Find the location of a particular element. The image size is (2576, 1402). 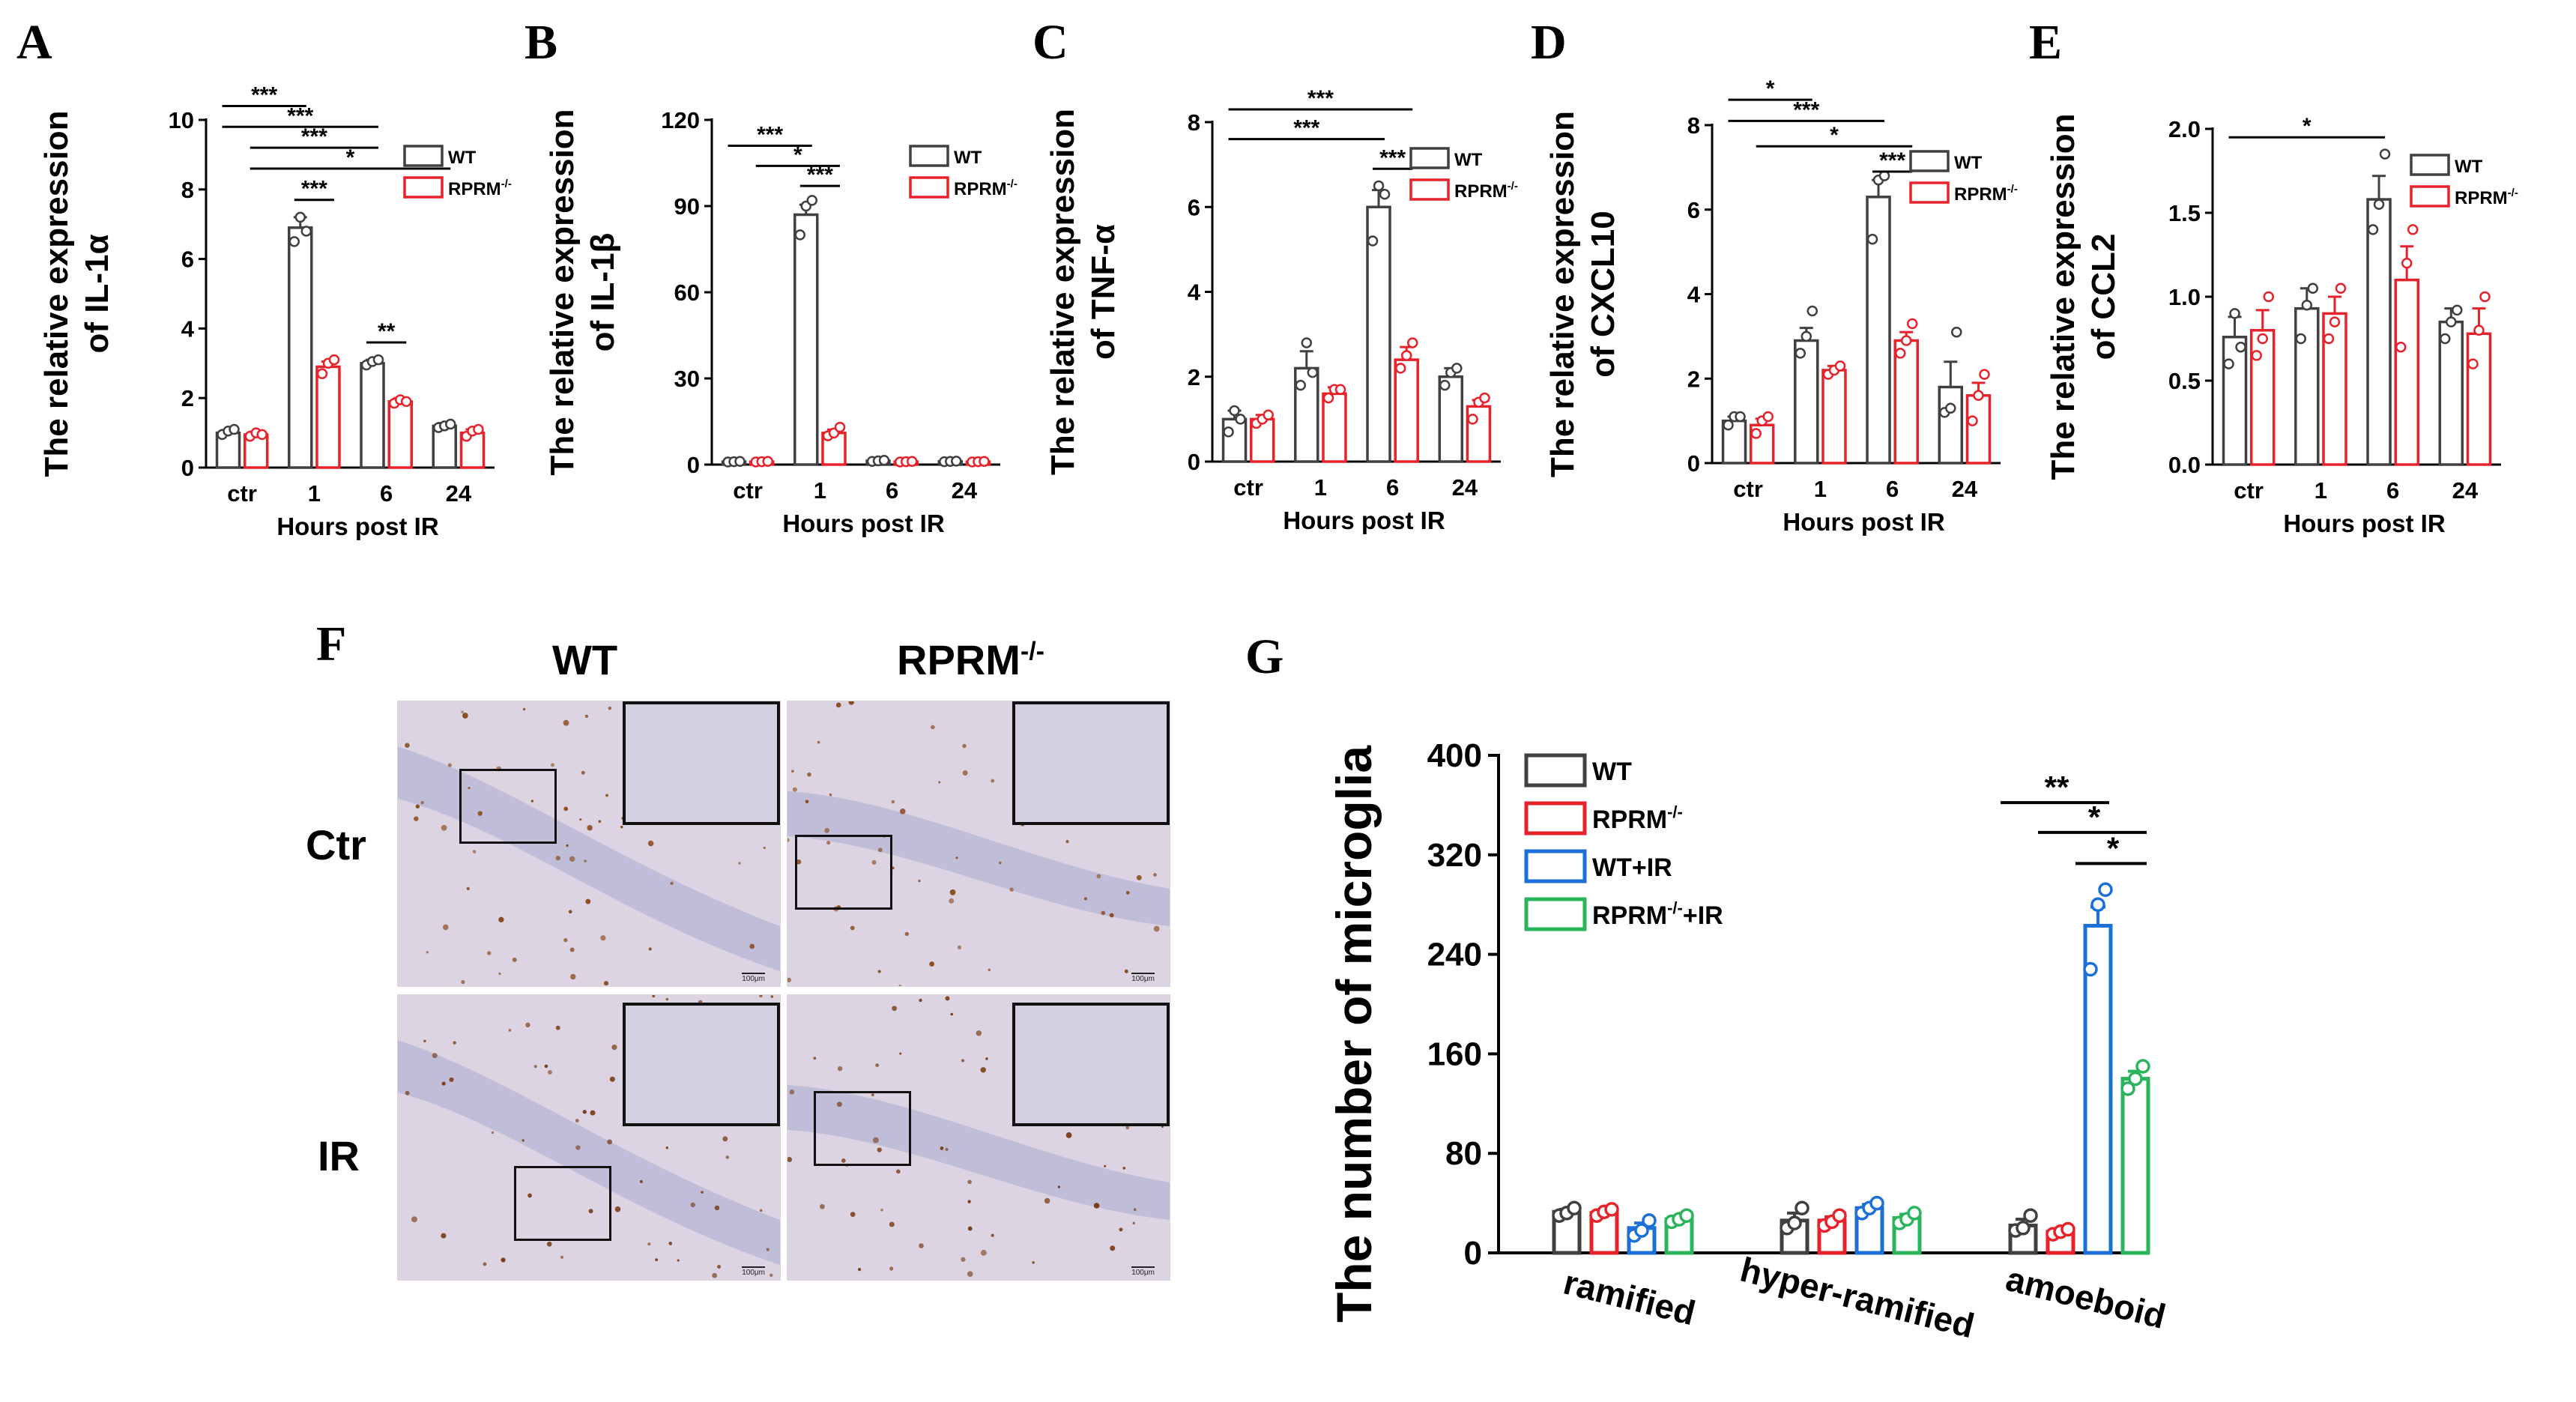

col-label-wt: WT is located at coordinates (585, 659).